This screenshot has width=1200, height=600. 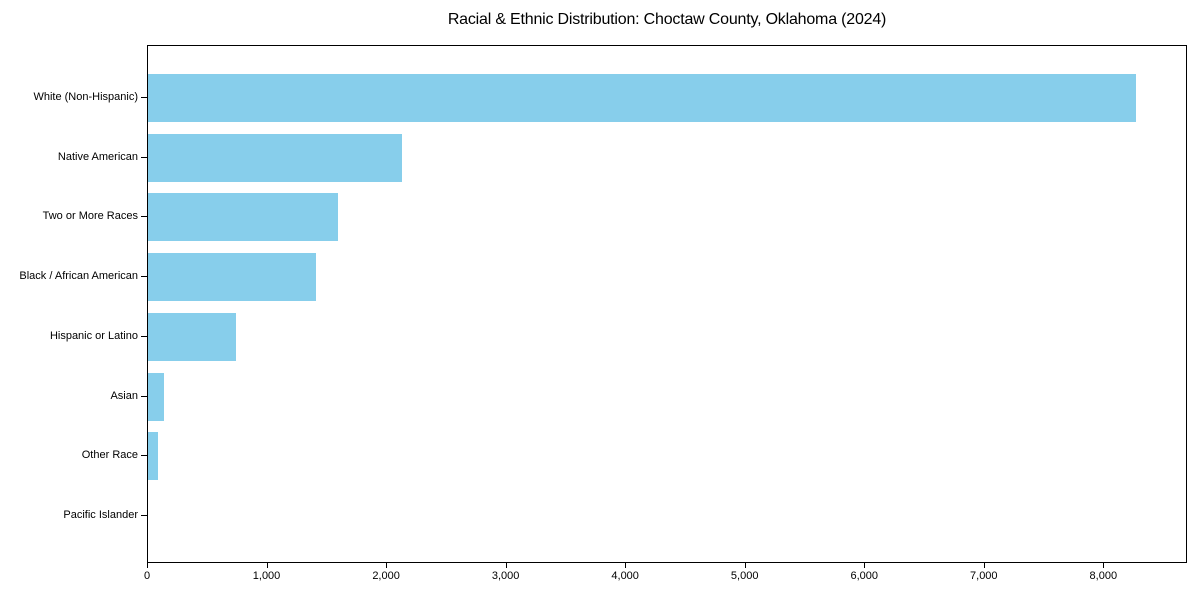 What do you see at coordinates (109, 455) in the screenshot?
I see `category-label: Other Race` at bounding box center [109, 455].